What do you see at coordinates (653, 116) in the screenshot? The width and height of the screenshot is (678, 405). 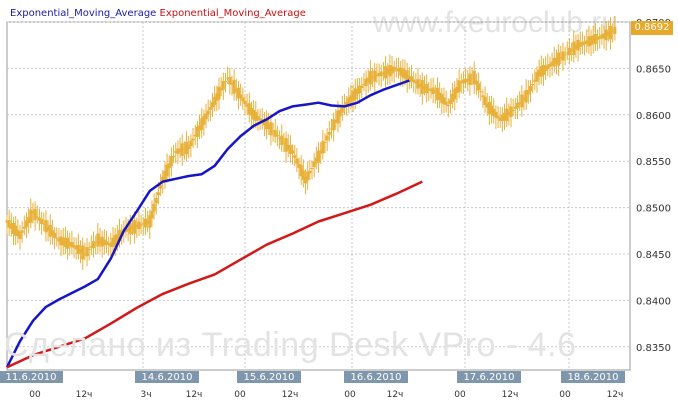 I see `y-tick-label: 0.8600` at bounding box center [653, 116].